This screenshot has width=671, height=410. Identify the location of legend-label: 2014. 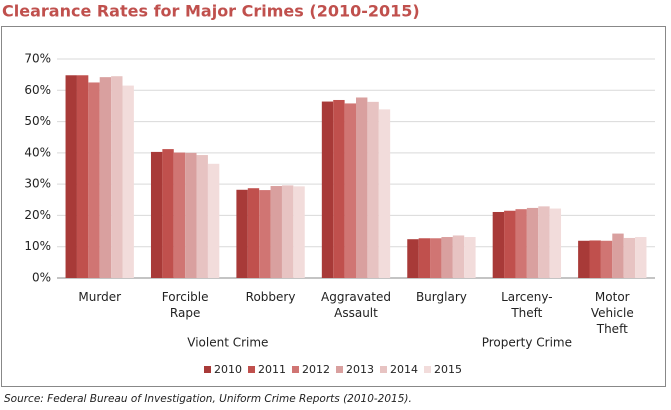
(404, 369).